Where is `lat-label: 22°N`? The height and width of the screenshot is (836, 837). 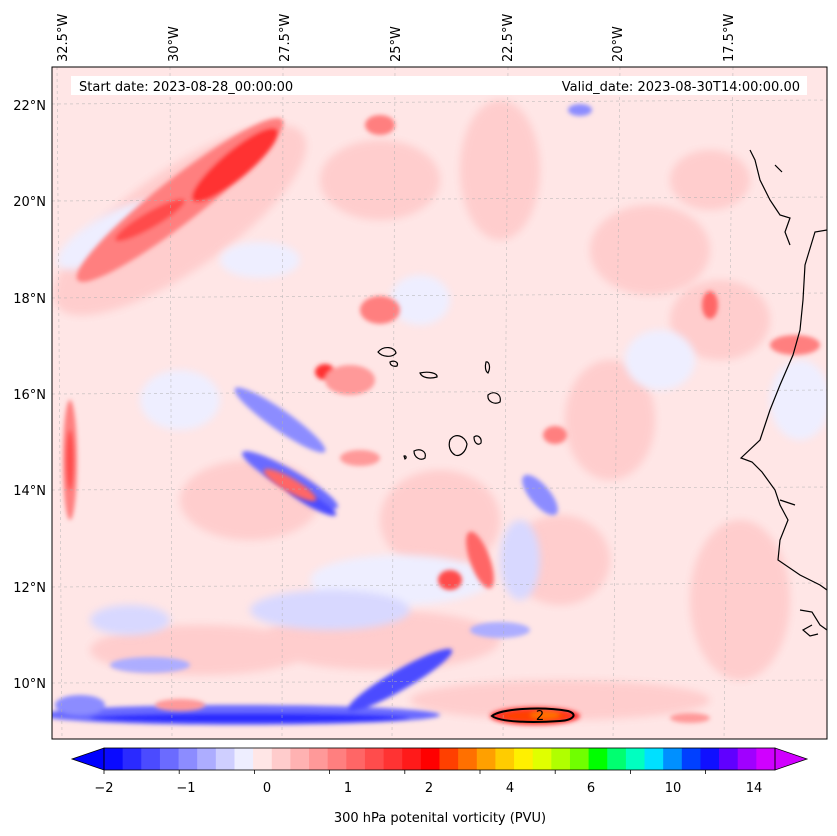
lat-label: 22°N is located at coordinates (29, 106).